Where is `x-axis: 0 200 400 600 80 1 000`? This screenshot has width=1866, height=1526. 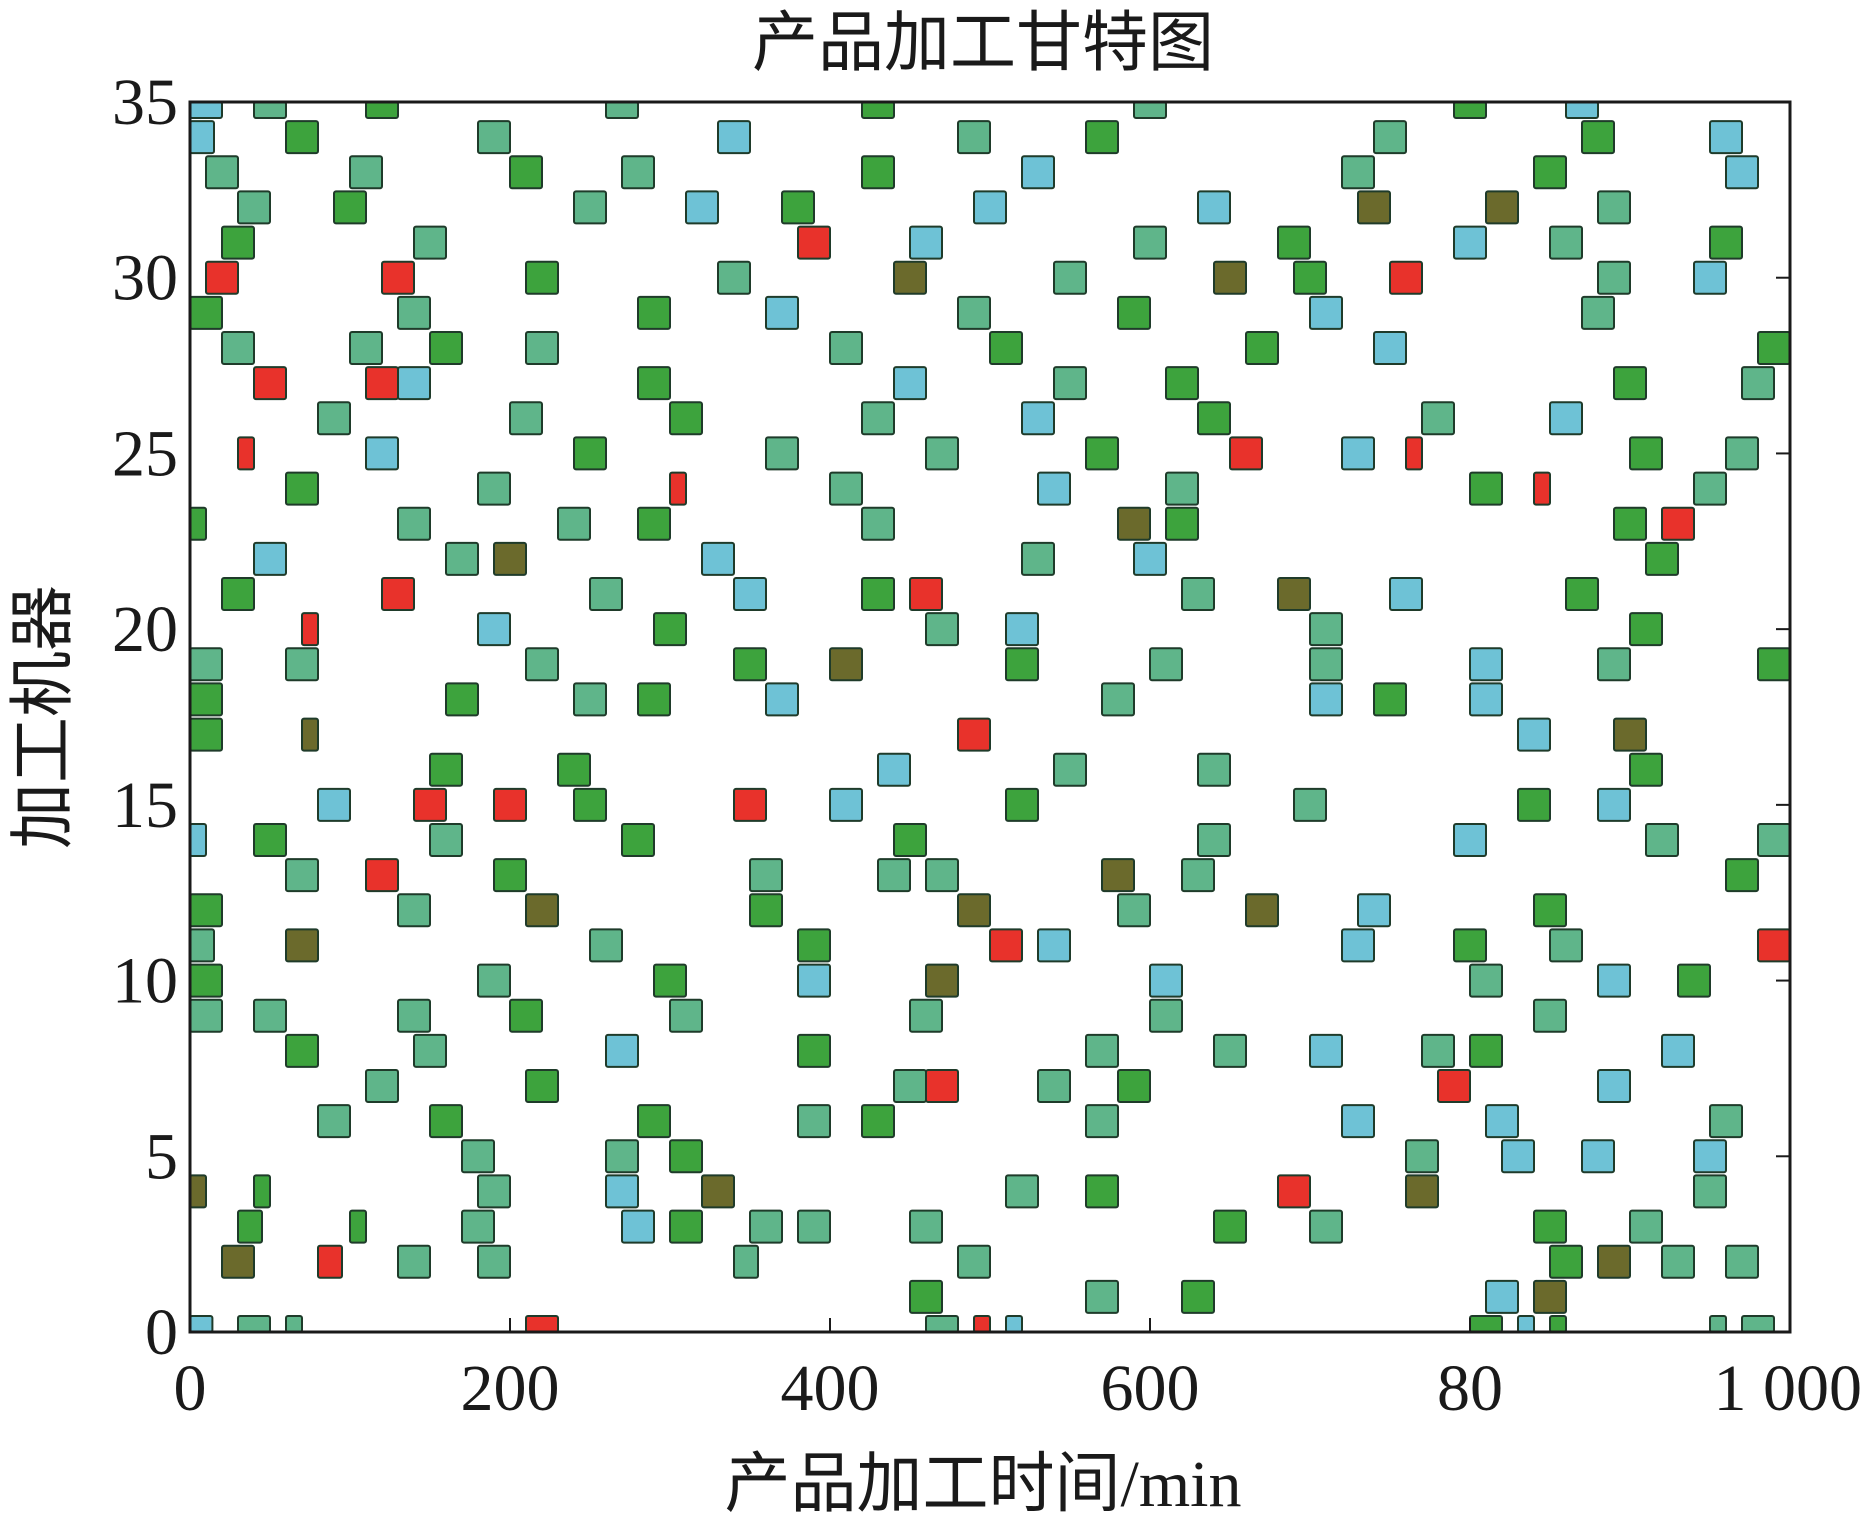 x-axis: 0 200 400 600 80 1 000 is located at coordinates (1018, 1371).